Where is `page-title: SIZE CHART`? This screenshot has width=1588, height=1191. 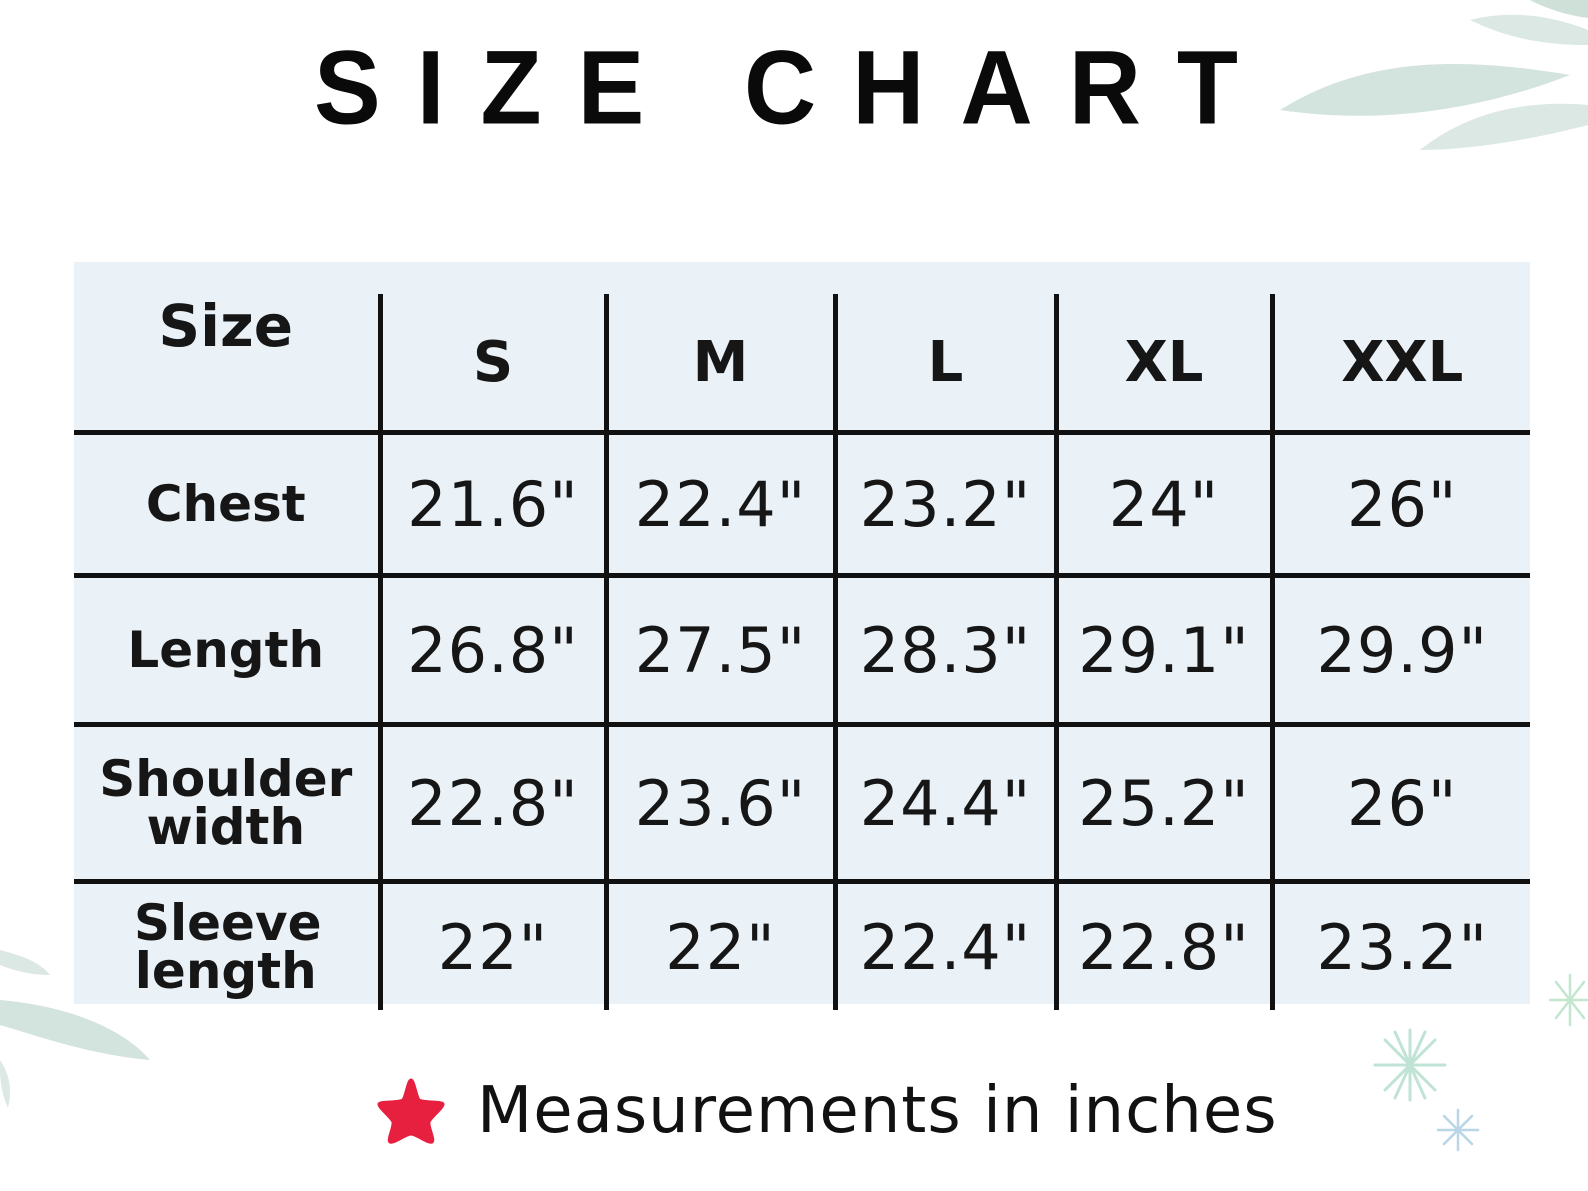 page-title: SIZE CHART is located at coordinates (794, 88).